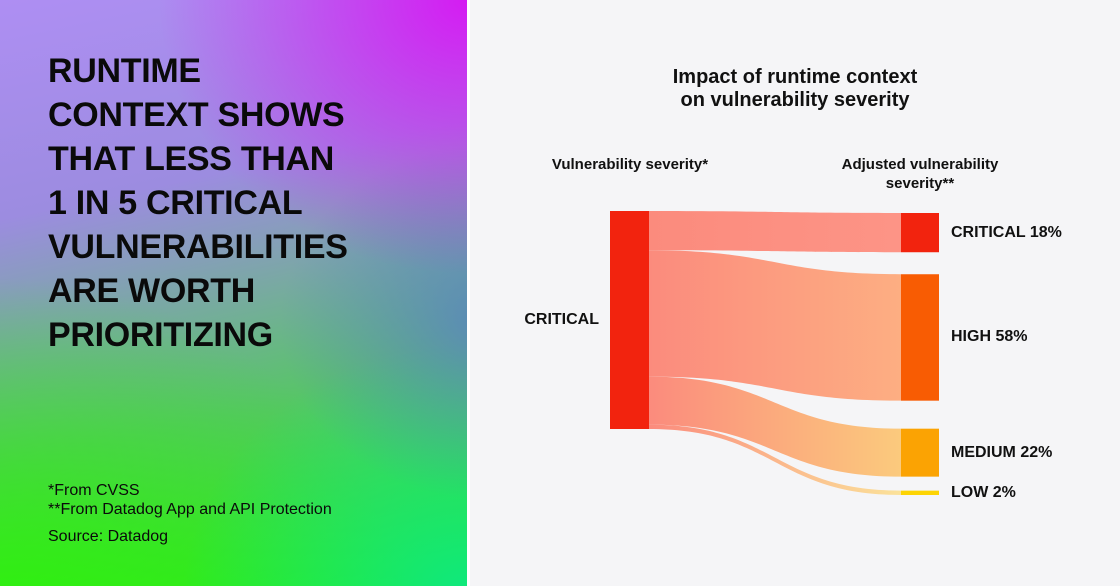 Image resolution: width=1120 pixels, height=586 pixels. What do you see at coordinates (920, 492) in the screenshot?
I see `sankey-node-low` at bounding box center [920, 492].